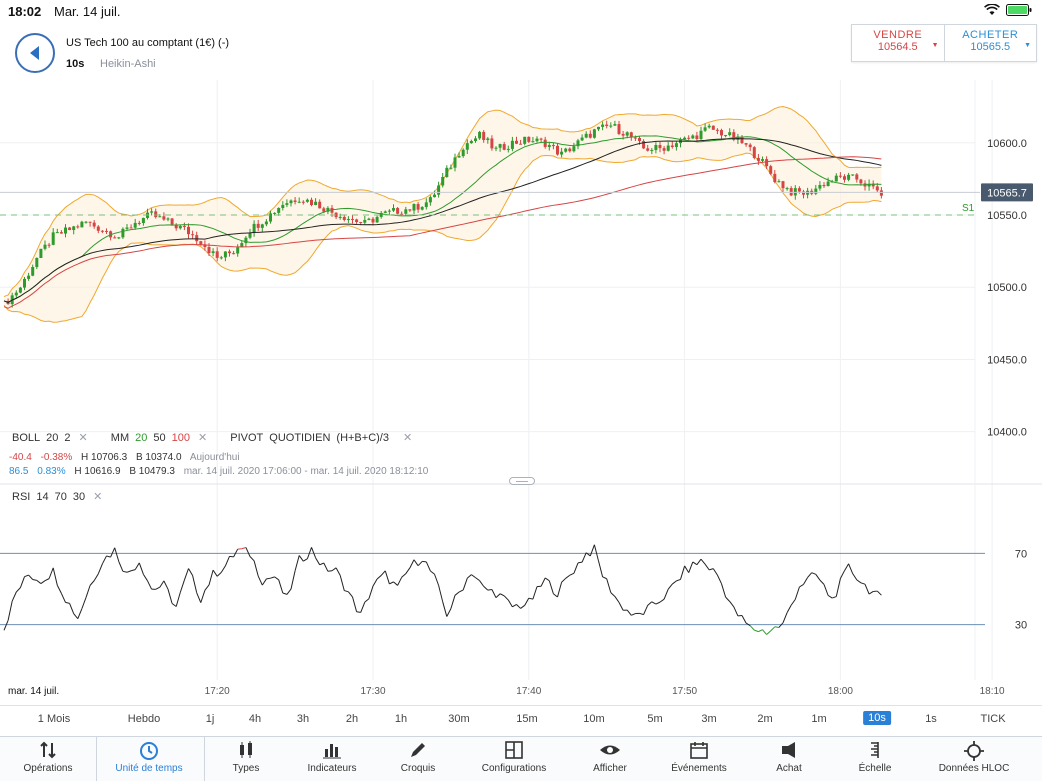 Image resolution: width=1042 pixels, height=781 pixels. What do you see at coordinates (149, 759) in the screenshot?
I see `toolbar-clock-button: Unité de temps` at bounding box center [149, 759].